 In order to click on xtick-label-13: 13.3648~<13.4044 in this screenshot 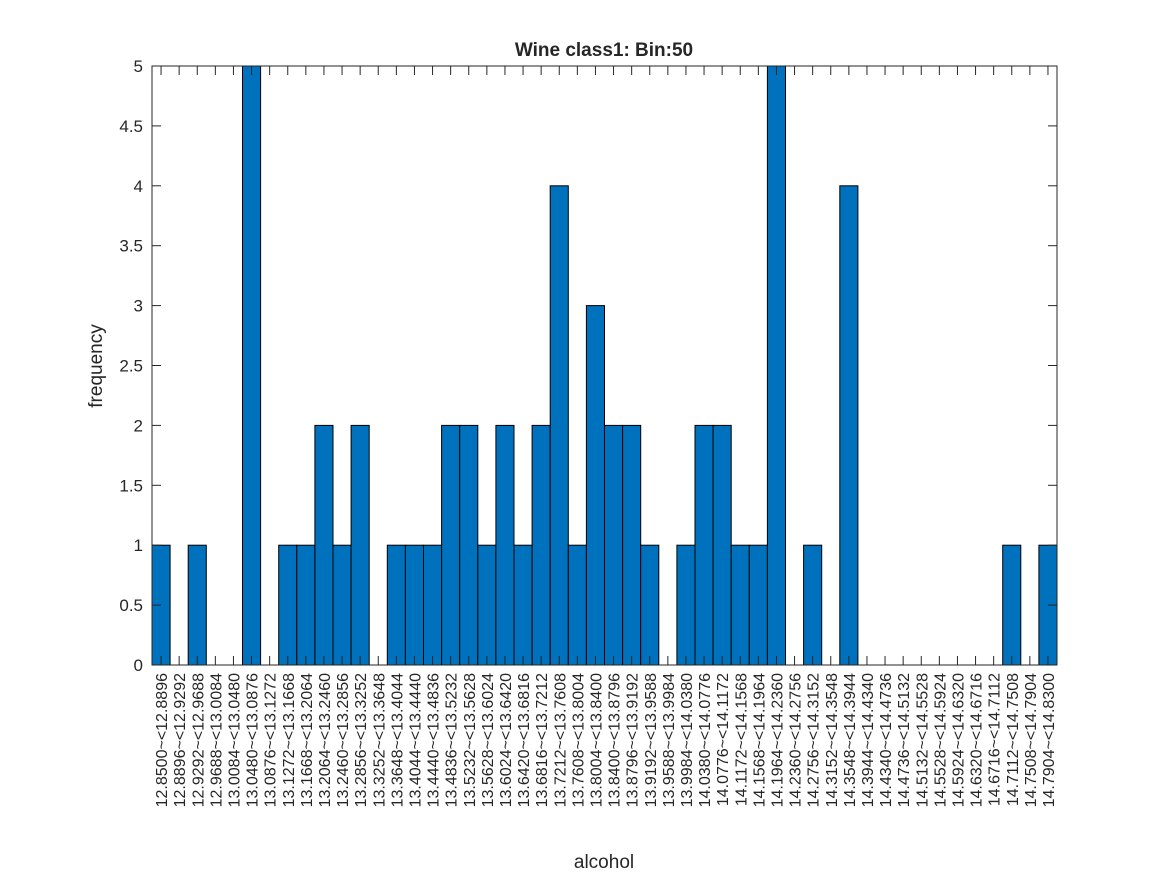, I will do `click(397, 740)`.